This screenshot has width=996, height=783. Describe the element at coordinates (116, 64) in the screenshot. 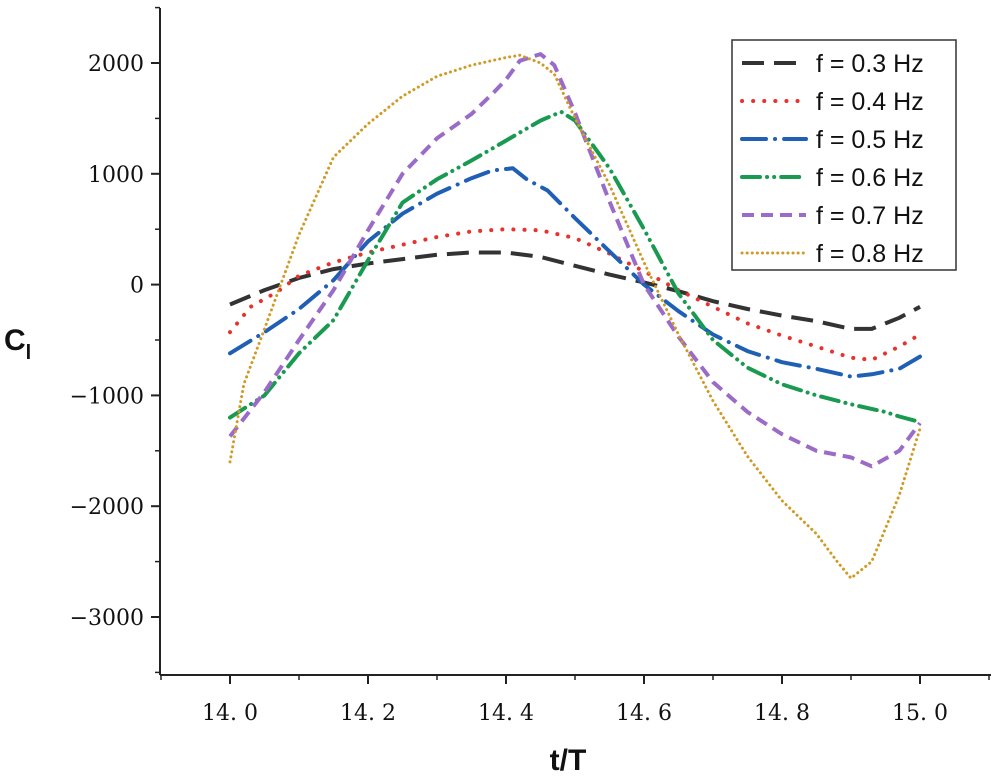

I see `y-tick-label: 2000` at that location.